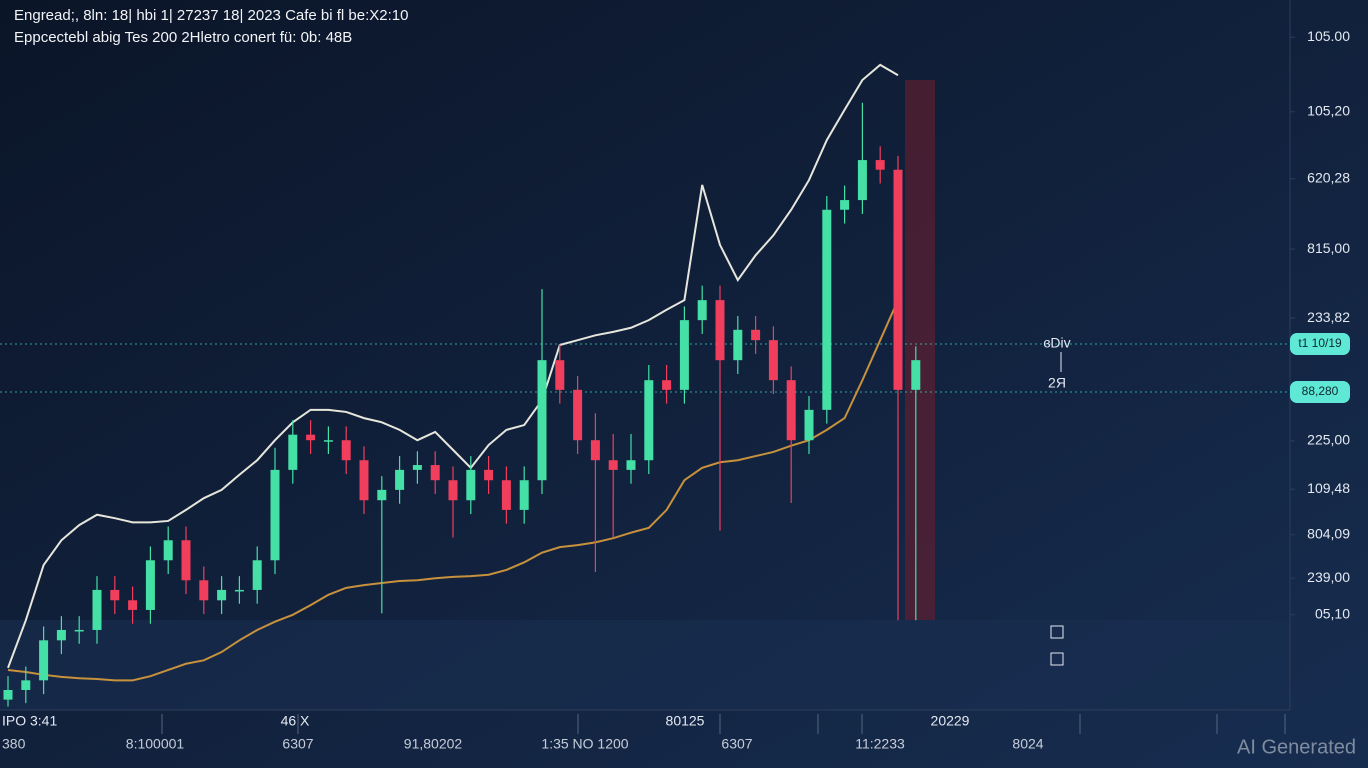  Describe the element at coordinates (433, 744) in the screenshot. I see `x-tick-label: 91,80202` at that location.